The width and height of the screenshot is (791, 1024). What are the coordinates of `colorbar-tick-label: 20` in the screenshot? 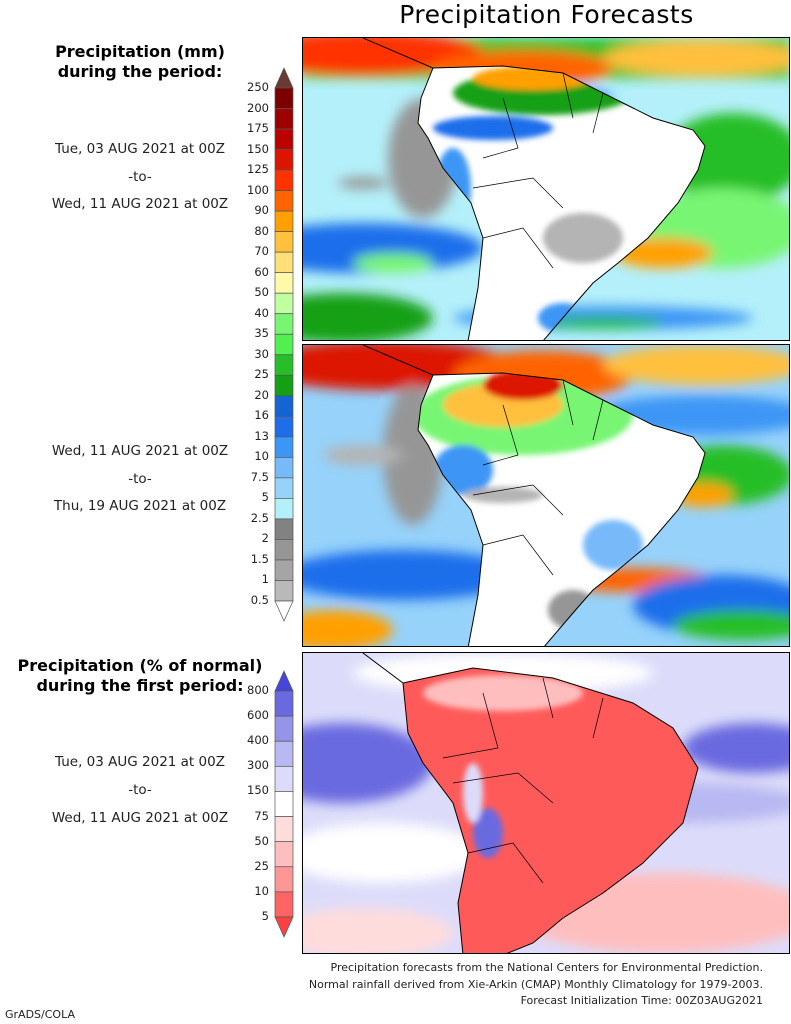 It's located at (261, 394).